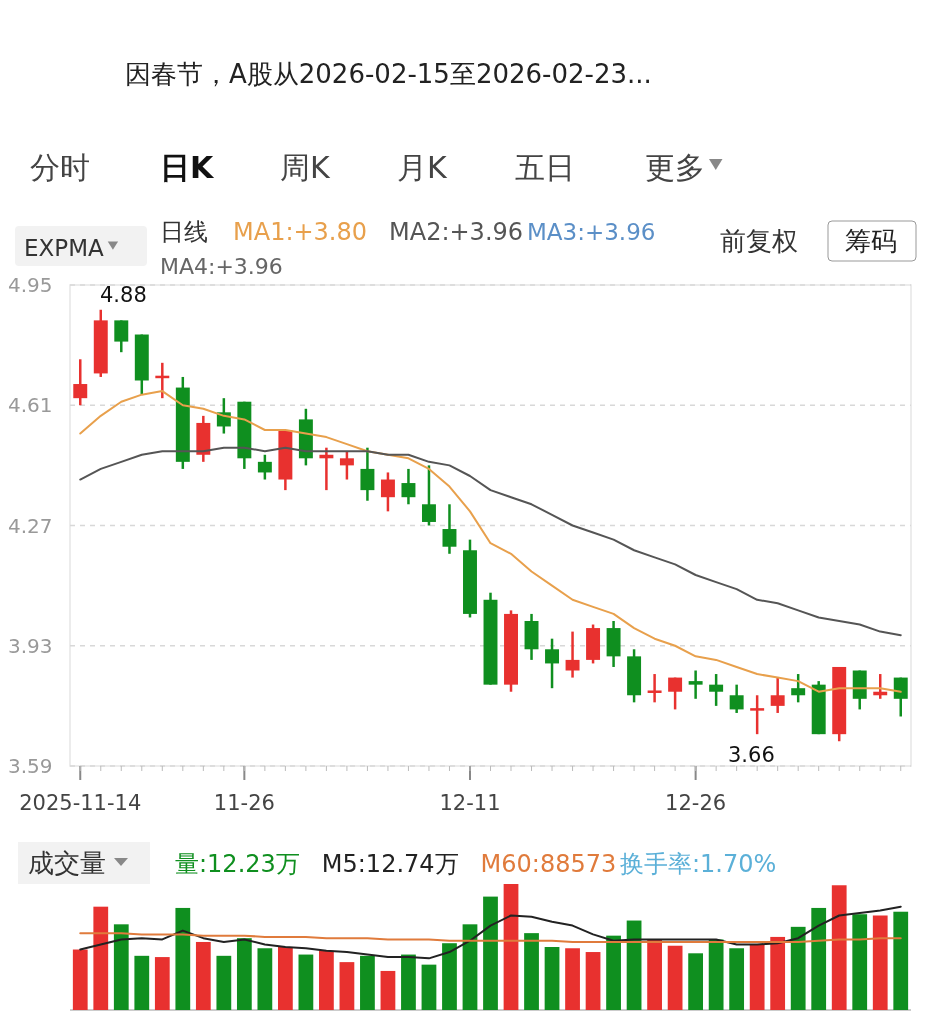  Describe the element at coordinates (30, 645) in the screenshot. I see `y-tick-label: 3.93` at that location.